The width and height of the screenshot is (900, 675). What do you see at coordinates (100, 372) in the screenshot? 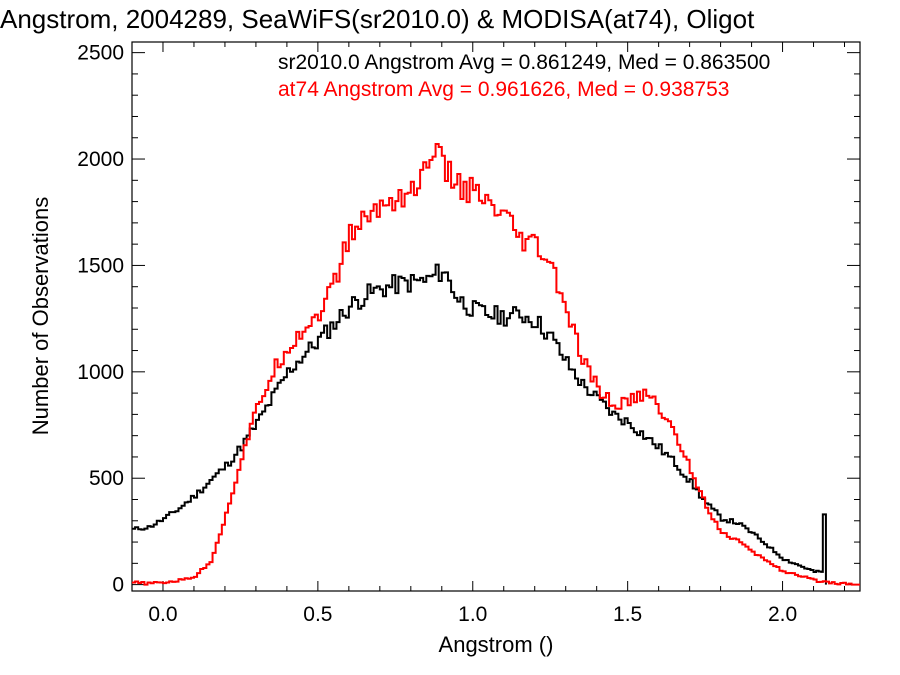
I see `y-tick-label: 1000` at bounding box center [100, 372].